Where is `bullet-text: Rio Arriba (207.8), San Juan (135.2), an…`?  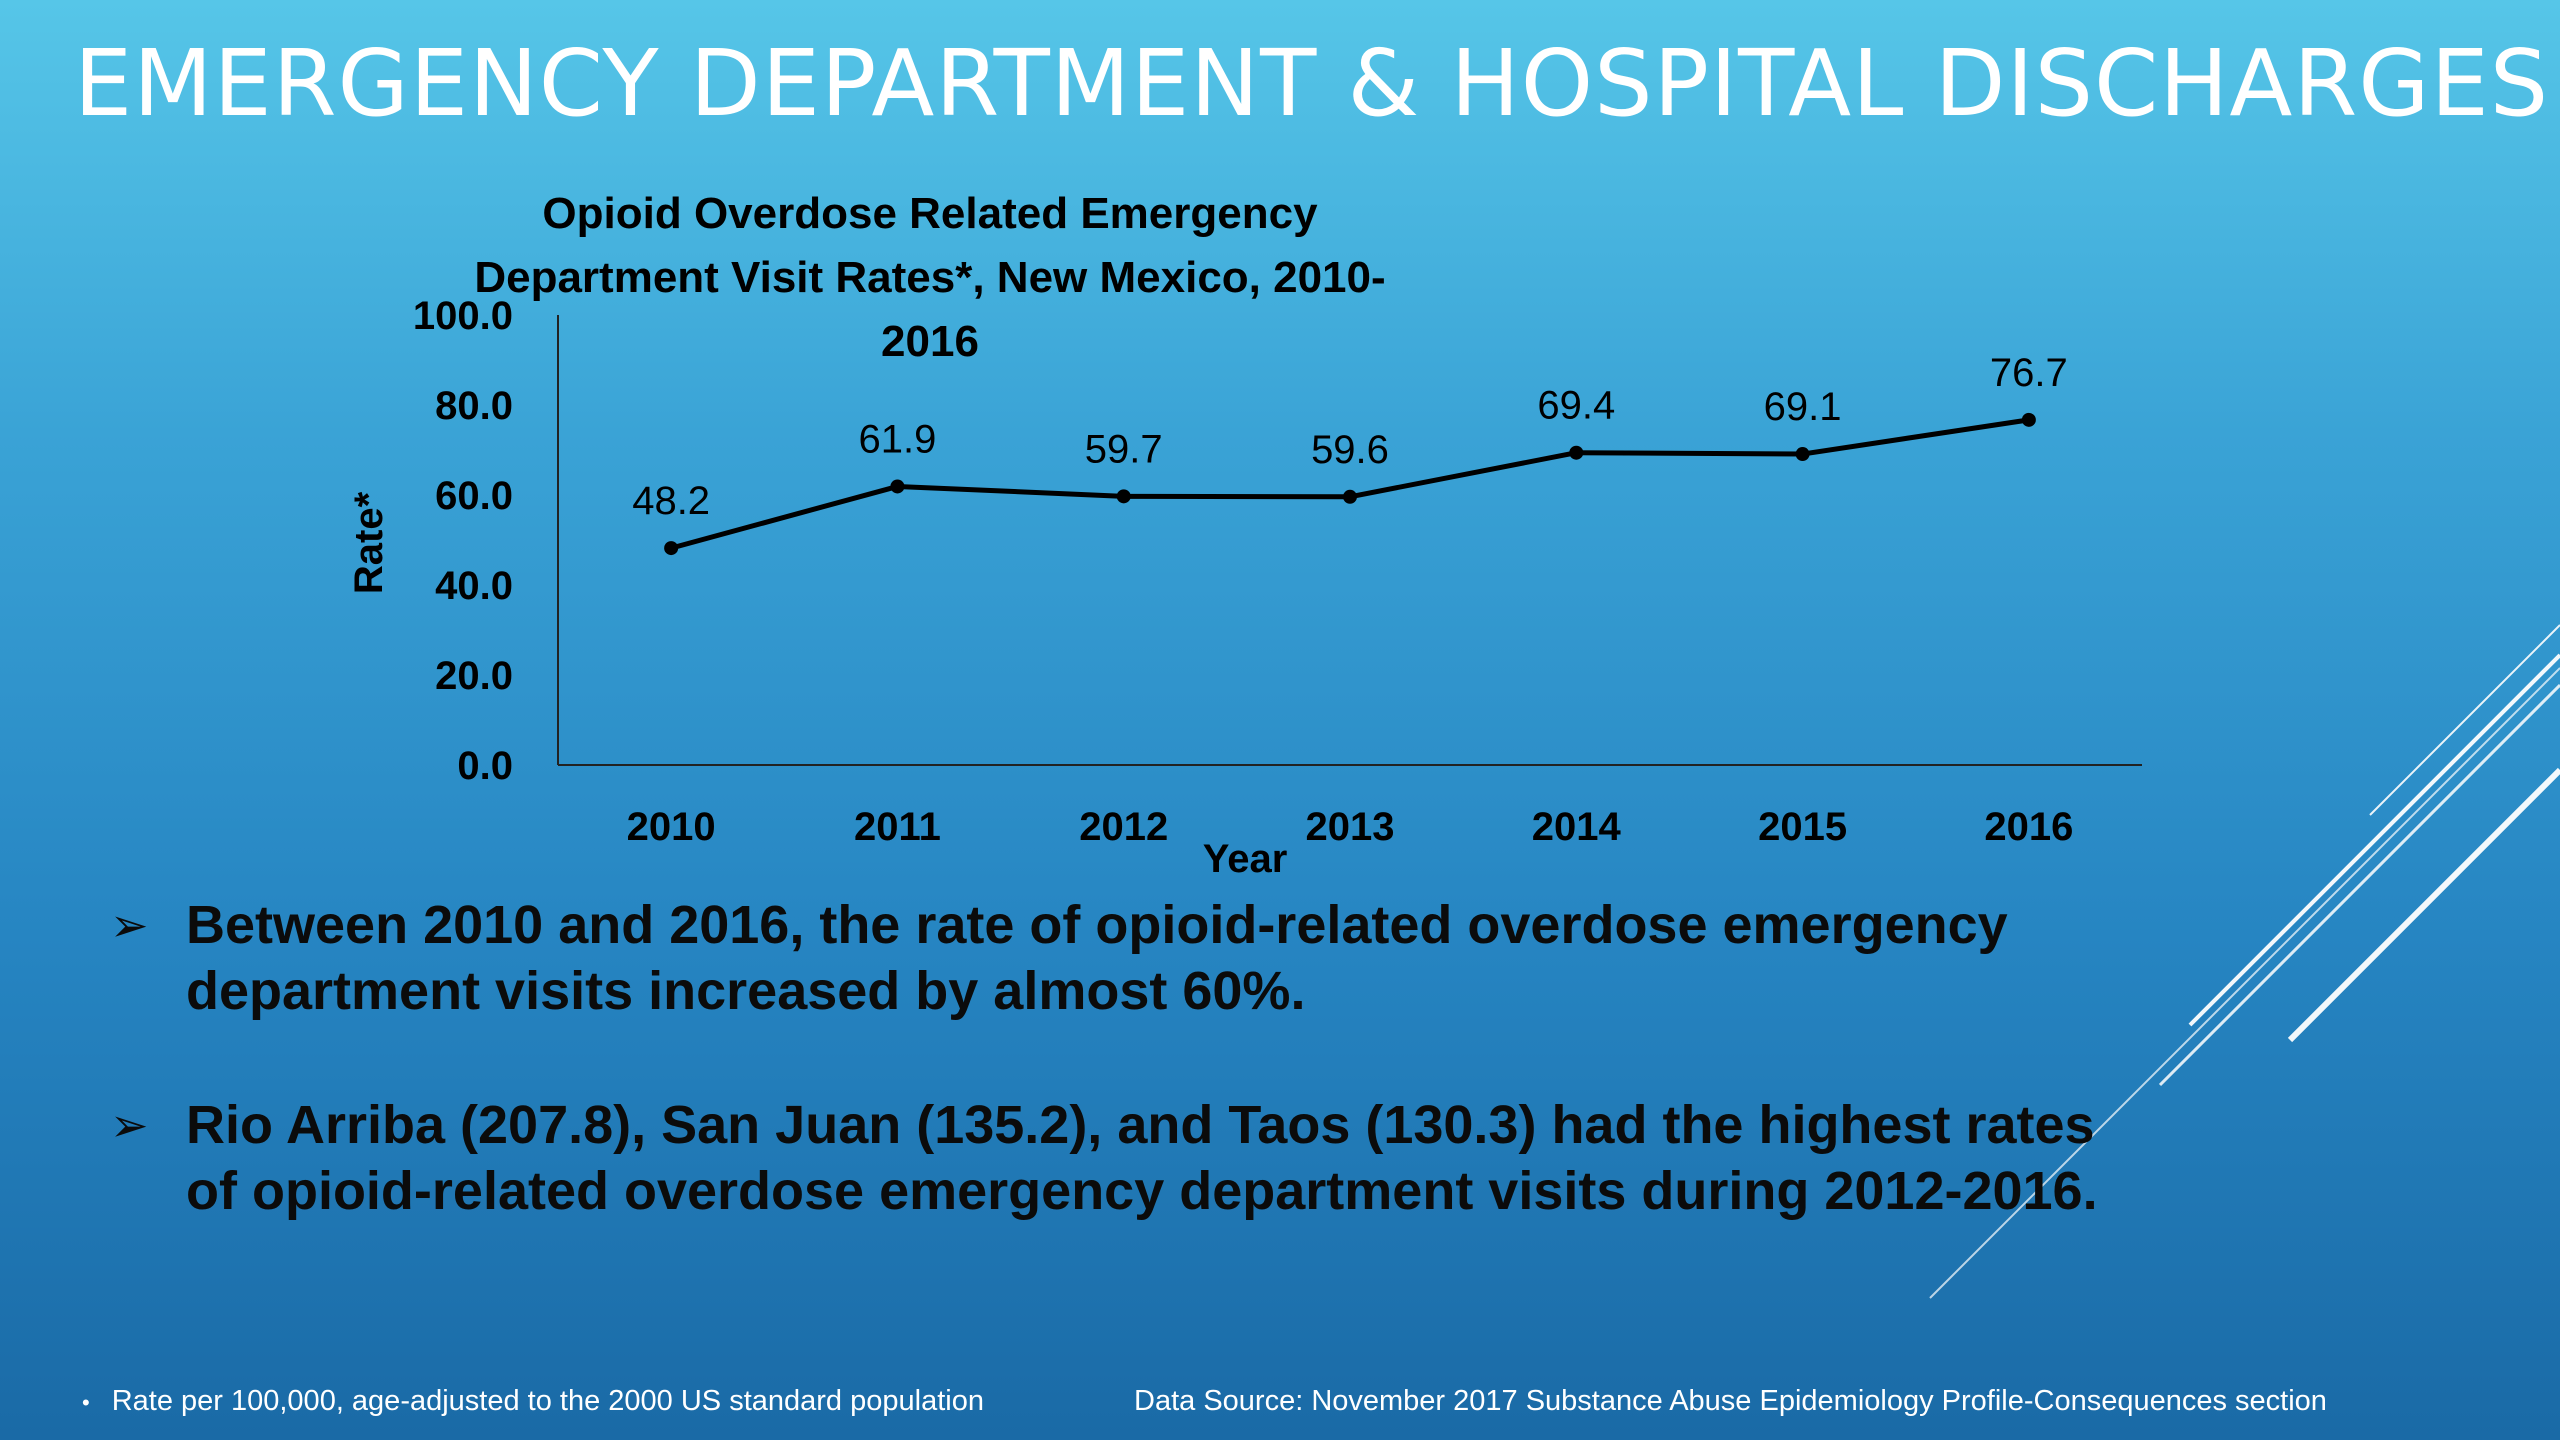
bullet-text: Rio Arriba (207.8), San Juan (135.2), an… is located at coordinates (1142, 1158).